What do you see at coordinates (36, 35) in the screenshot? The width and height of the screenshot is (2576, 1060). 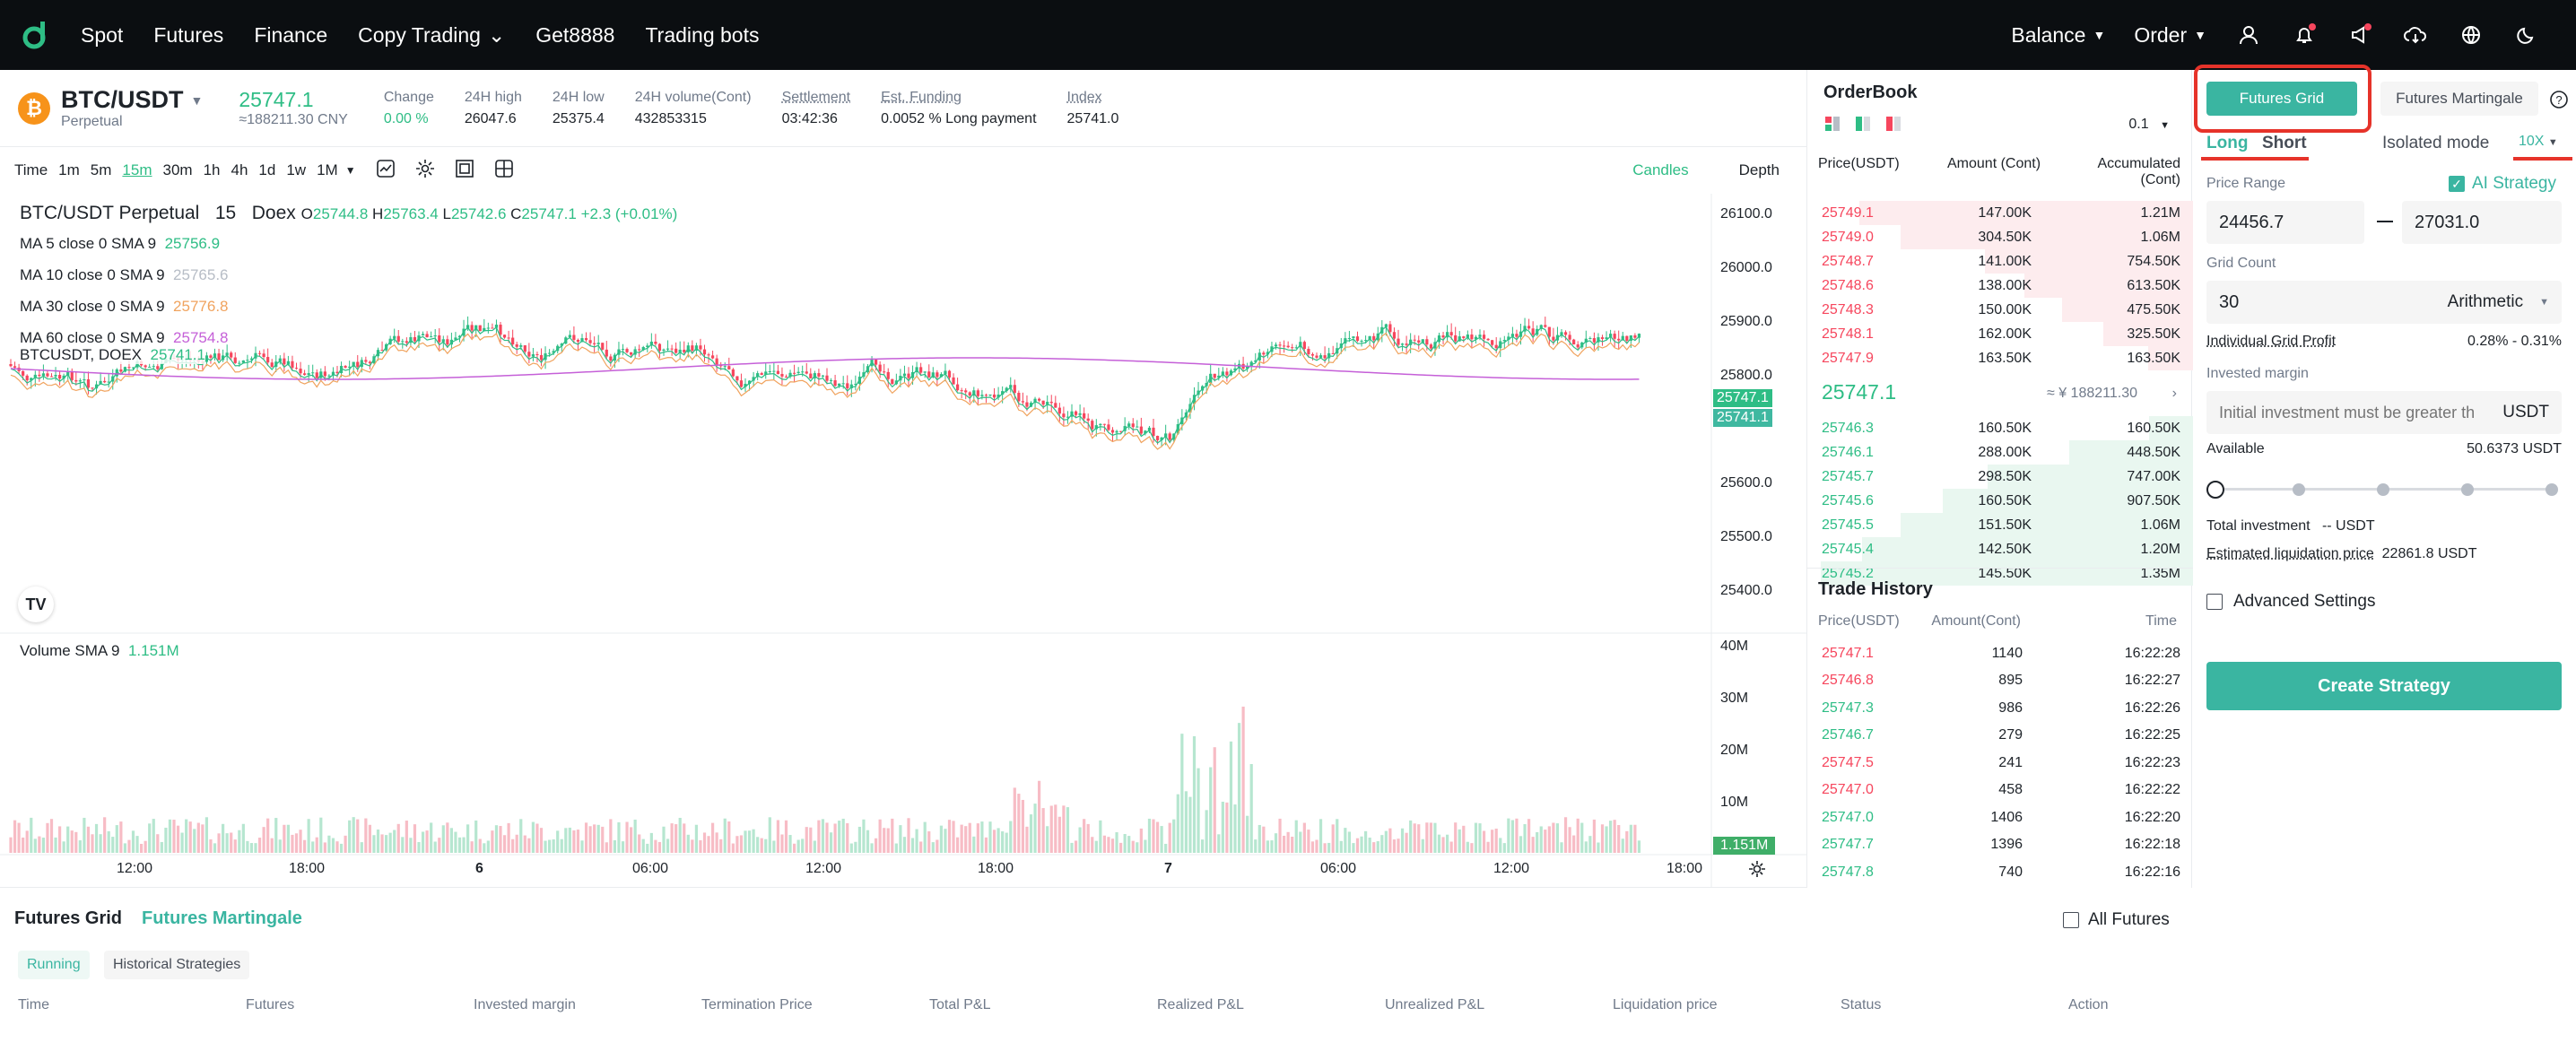 I see `logo` at bounding box center [36, 35].